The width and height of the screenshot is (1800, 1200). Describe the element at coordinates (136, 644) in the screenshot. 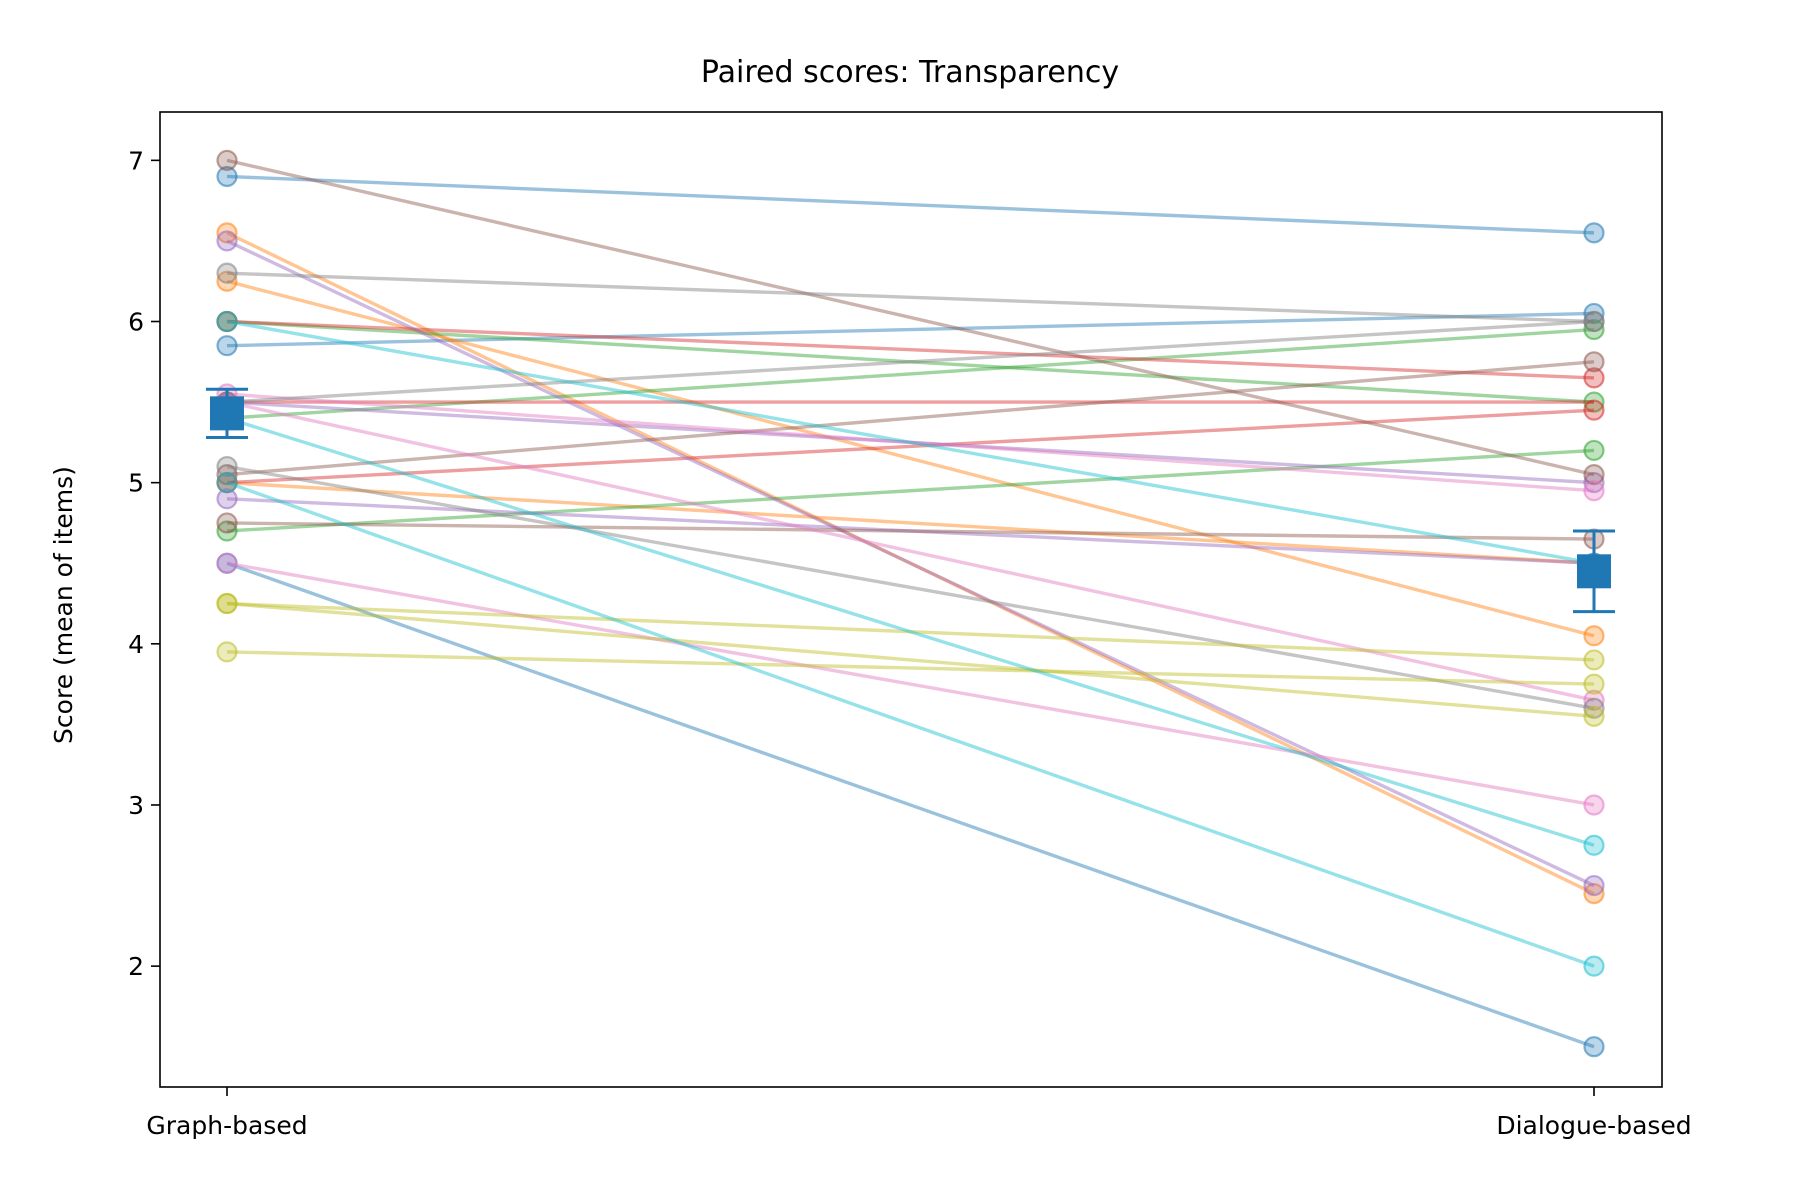

I see `y-tick-label: 4` at that location.